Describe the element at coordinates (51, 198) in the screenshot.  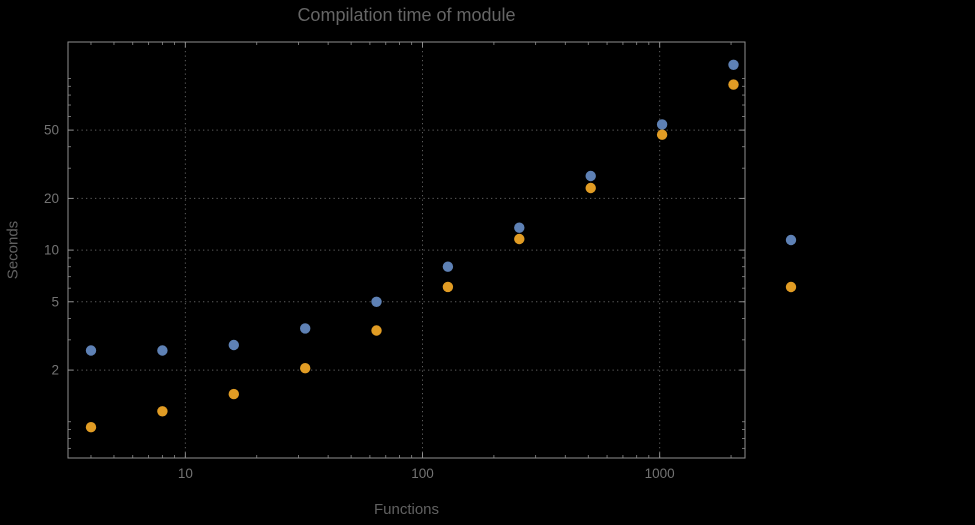
I see `y-tick-label: 20` at that location.